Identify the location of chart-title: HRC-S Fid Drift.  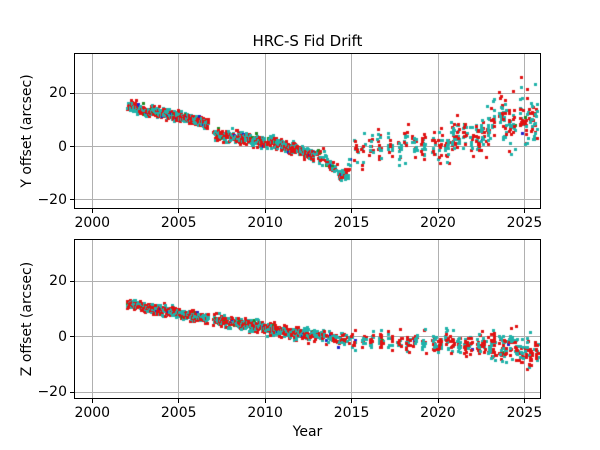
(307, 41).